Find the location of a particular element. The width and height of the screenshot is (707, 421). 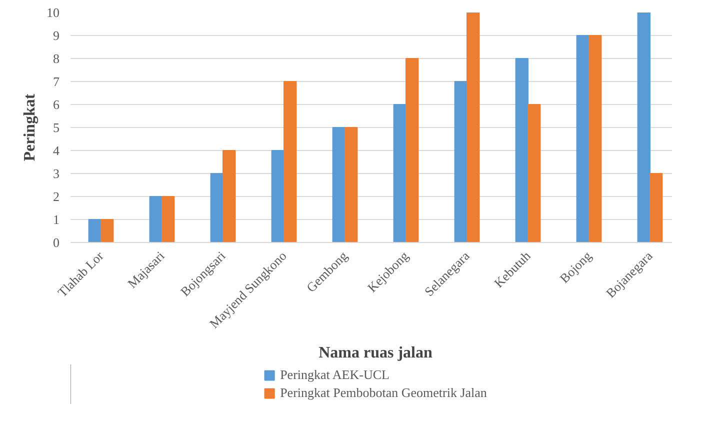

x-axis-title: Nama ruas jalan is located at coordinates (375, 353).